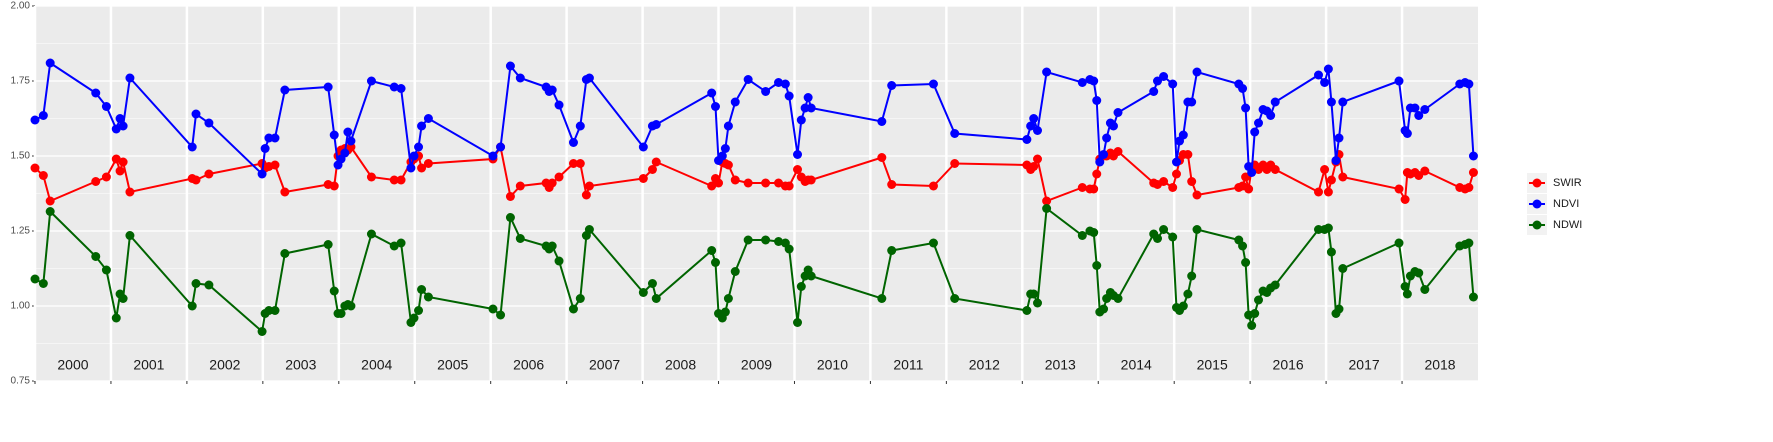  What do you see at coordinates (72, 365) in the screenshot?
I see `year-label: 2000` at bounding box center [72, 365].